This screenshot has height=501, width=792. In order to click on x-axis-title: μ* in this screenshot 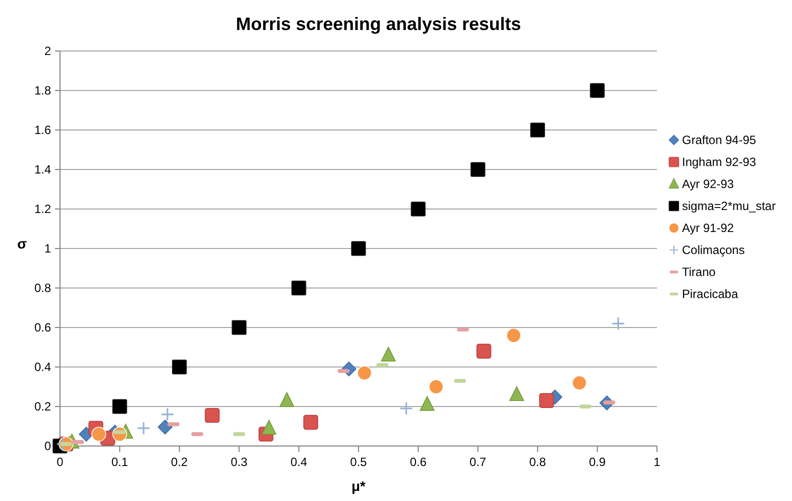, I will do `click(358, 486)`.